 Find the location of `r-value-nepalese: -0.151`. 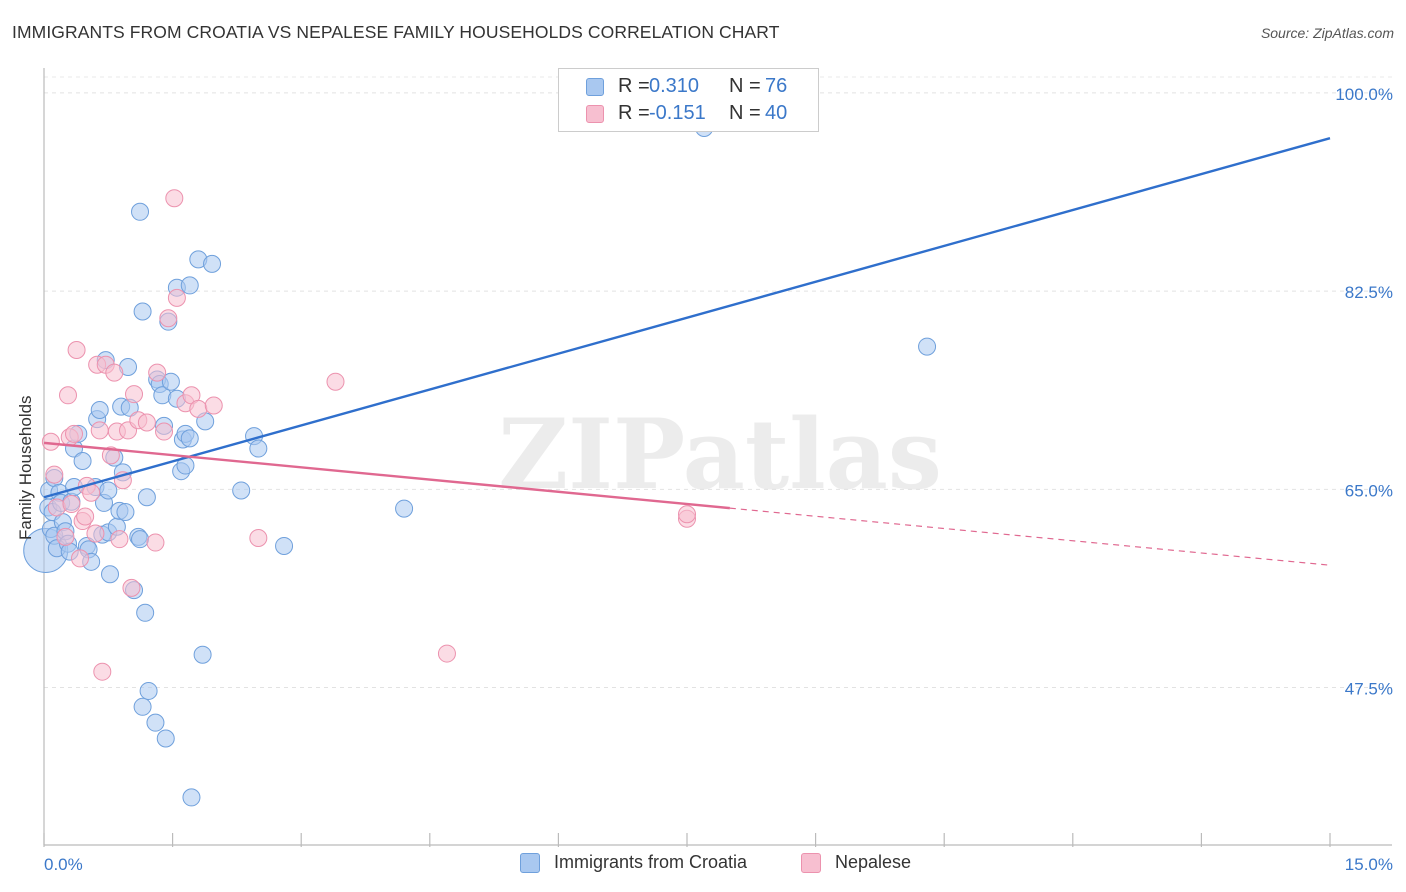

r-value-nepalese: -0.151 is located at coordinates (677, 113).